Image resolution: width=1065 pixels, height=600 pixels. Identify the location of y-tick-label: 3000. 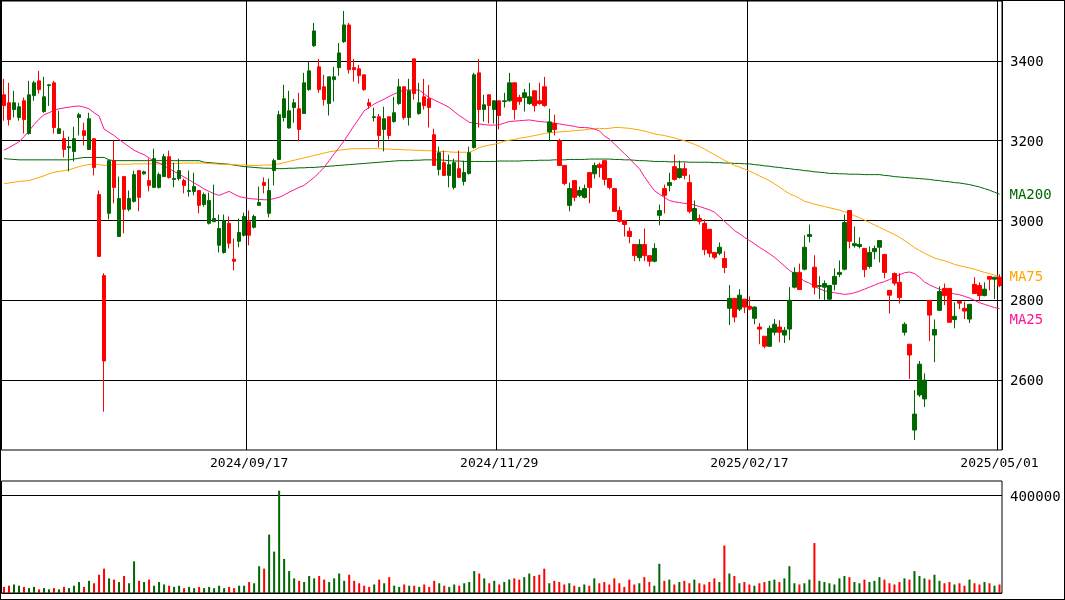
(1027, 220).